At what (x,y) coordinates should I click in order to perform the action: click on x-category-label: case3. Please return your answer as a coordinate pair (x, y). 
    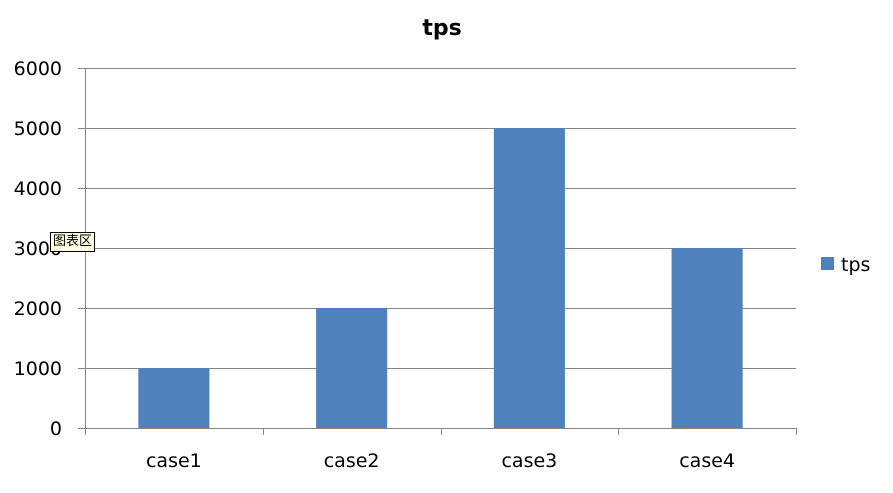
    Looking at the image, I should click on (529, 461).